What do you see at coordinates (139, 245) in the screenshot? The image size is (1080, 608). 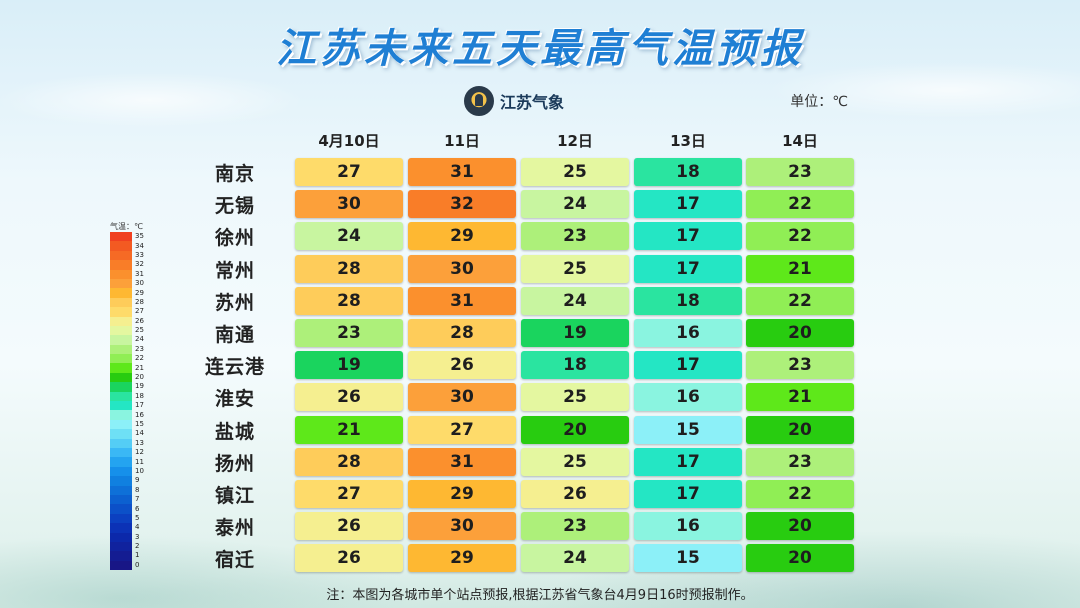 I see `scale-tick-label: 34` at bounding box center [139, 245].